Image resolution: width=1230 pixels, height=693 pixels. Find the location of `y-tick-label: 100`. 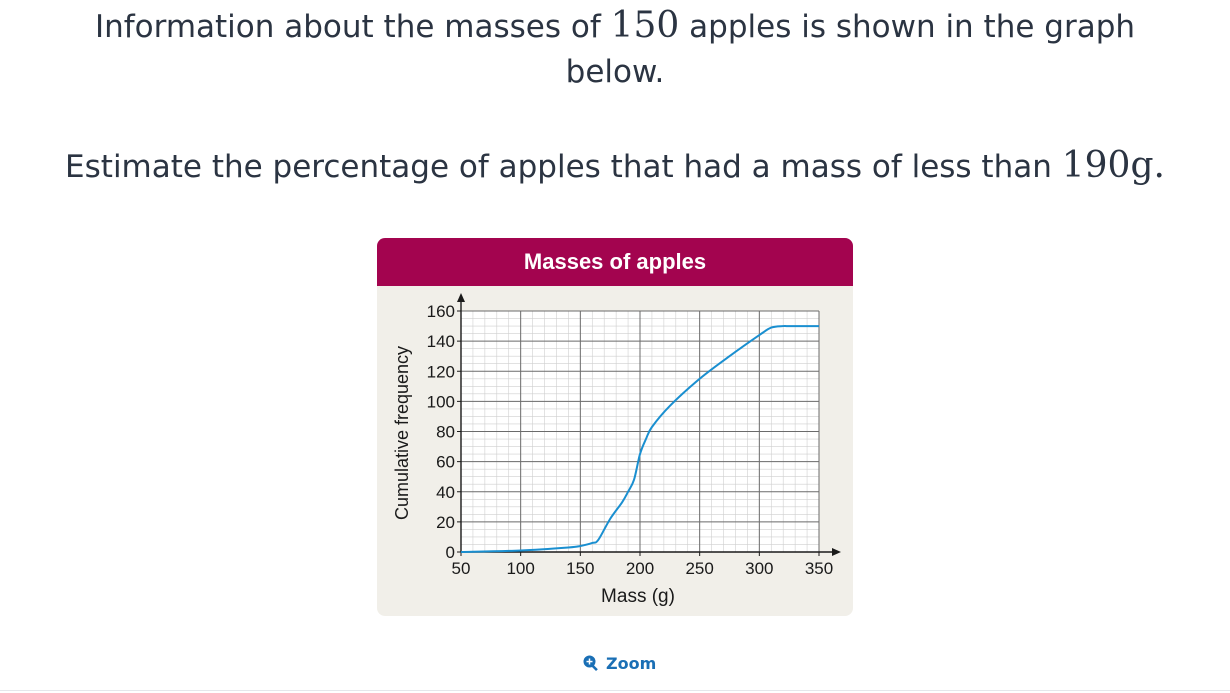

y-tick-label: 100 is located at coordinates (441, 401).